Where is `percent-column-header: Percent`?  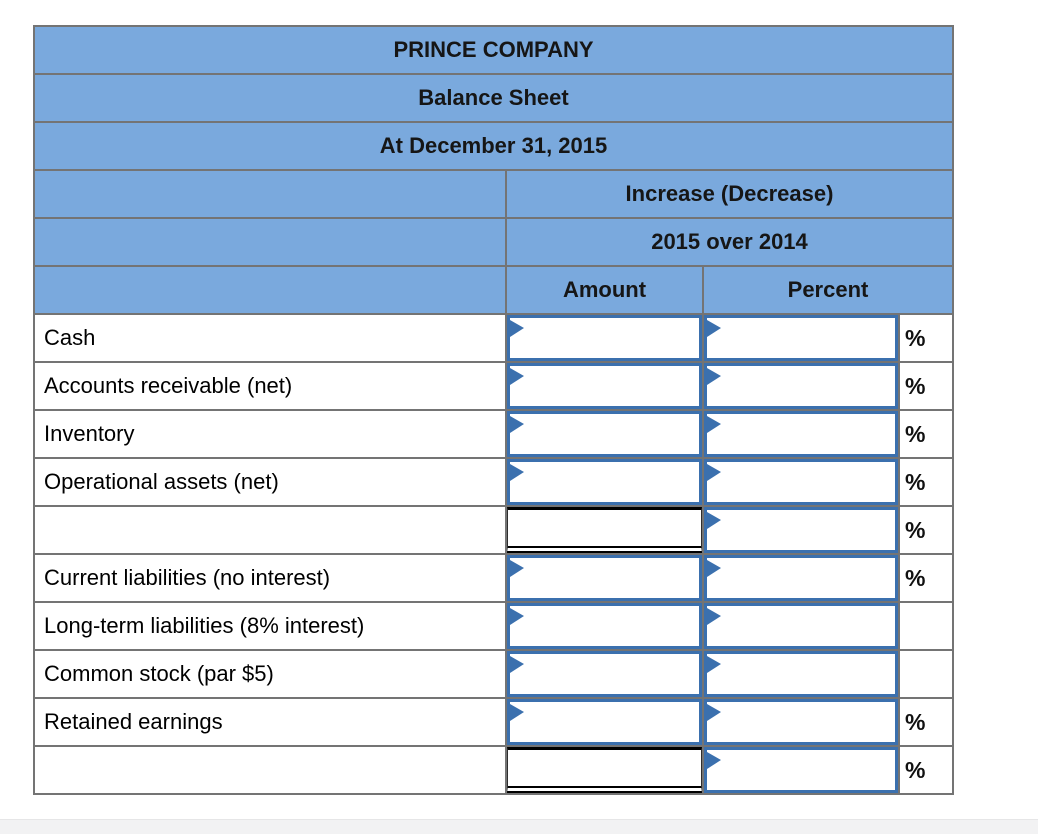 percent-column-header: Percent is located at coordinates (828, 290).